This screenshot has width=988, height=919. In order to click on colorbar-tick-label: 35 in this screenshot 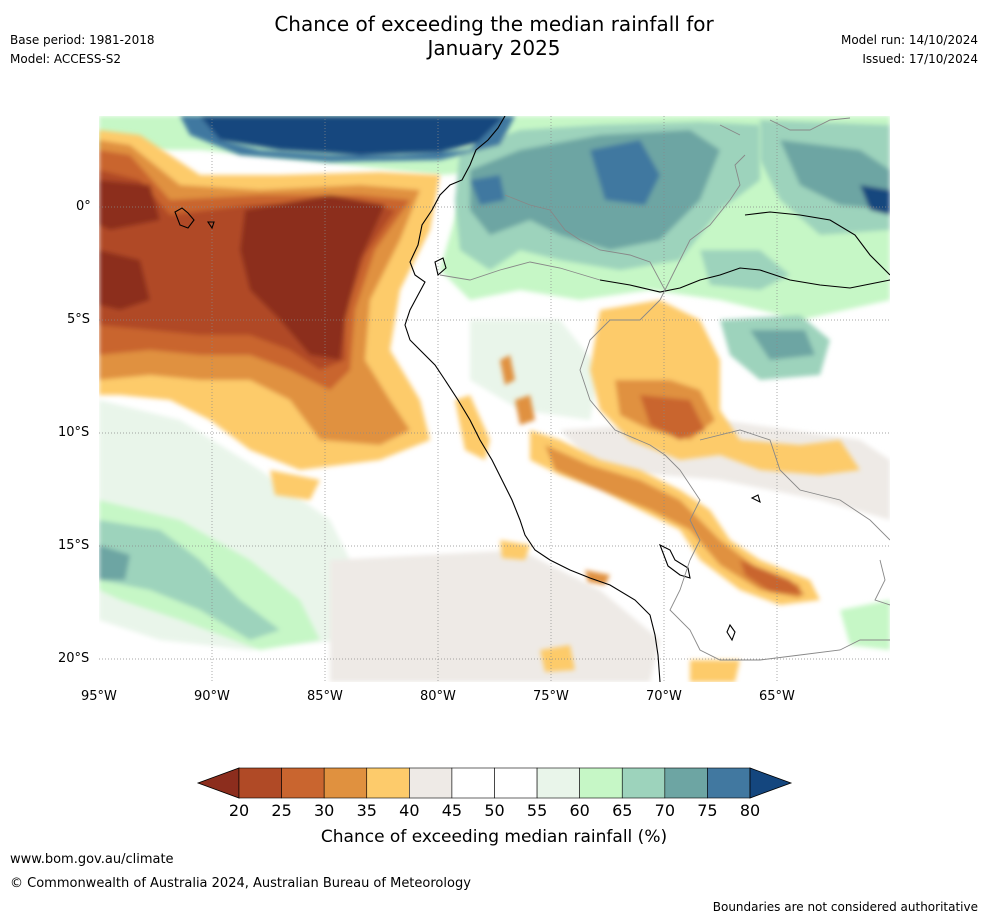, I will do `click(366, 810)`.